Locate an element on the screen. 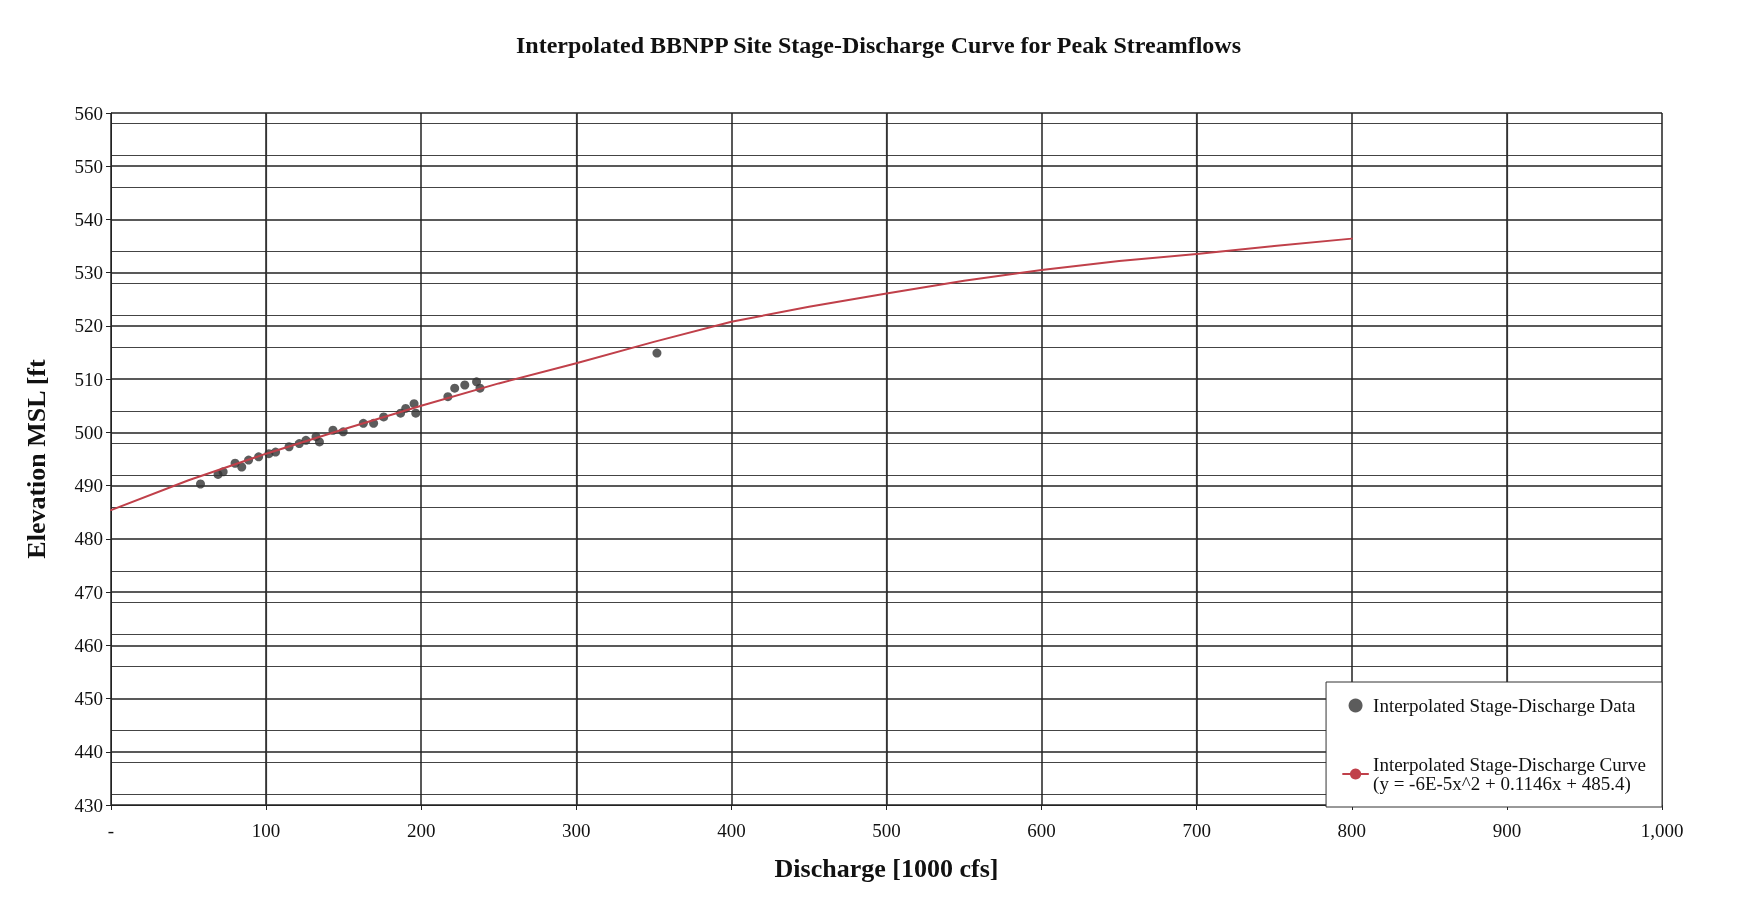 This screenshot has width=1757, height=919. x-tick-label: 300 is located at coordinates (576, 830).